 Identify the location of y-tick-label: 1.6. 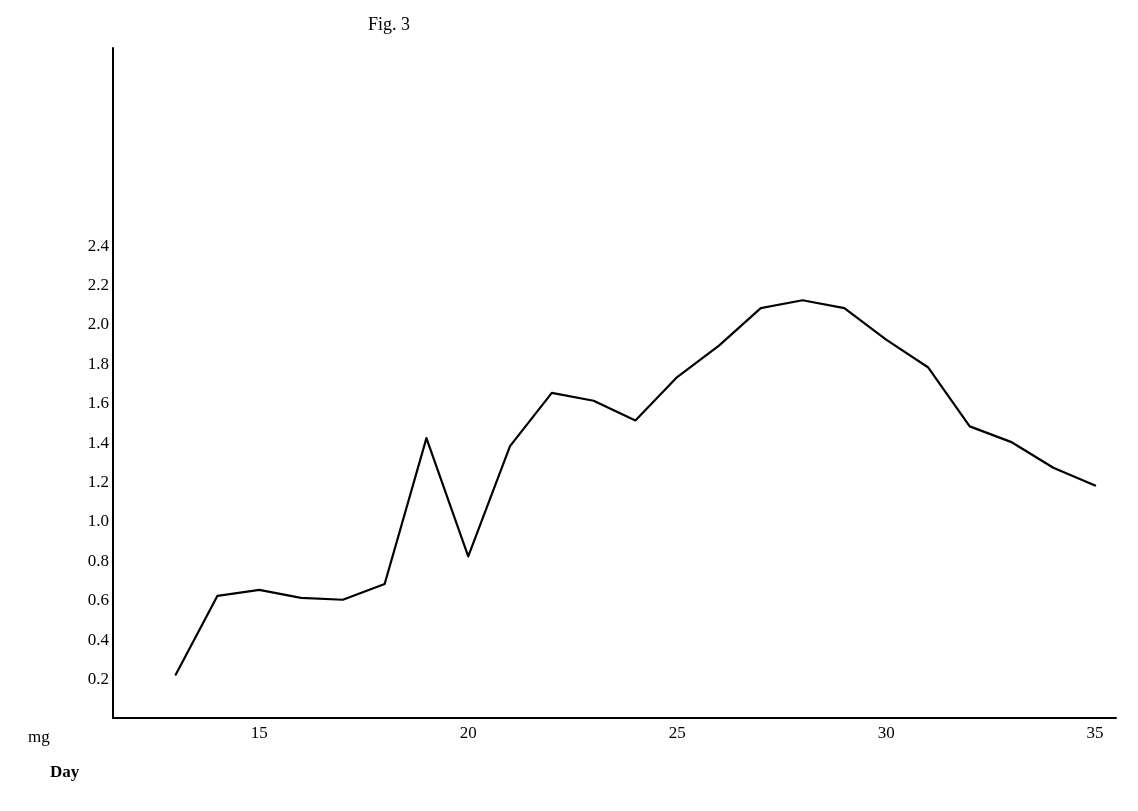
(98, 403).